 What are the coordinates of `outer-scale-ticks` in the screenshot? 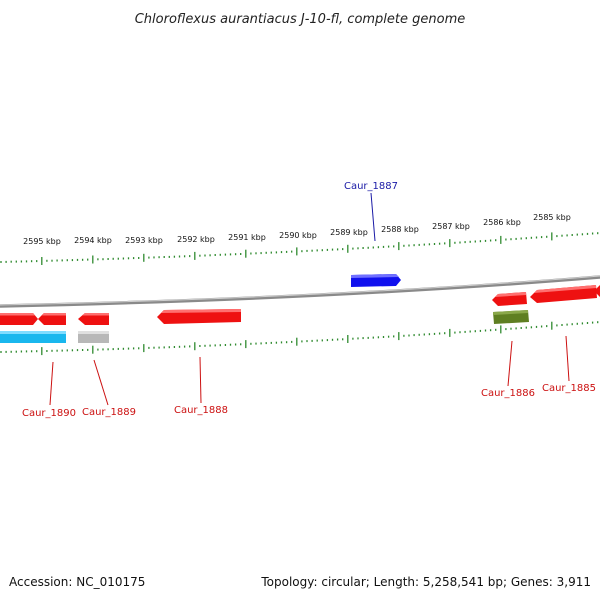 It's located at (299, 248).